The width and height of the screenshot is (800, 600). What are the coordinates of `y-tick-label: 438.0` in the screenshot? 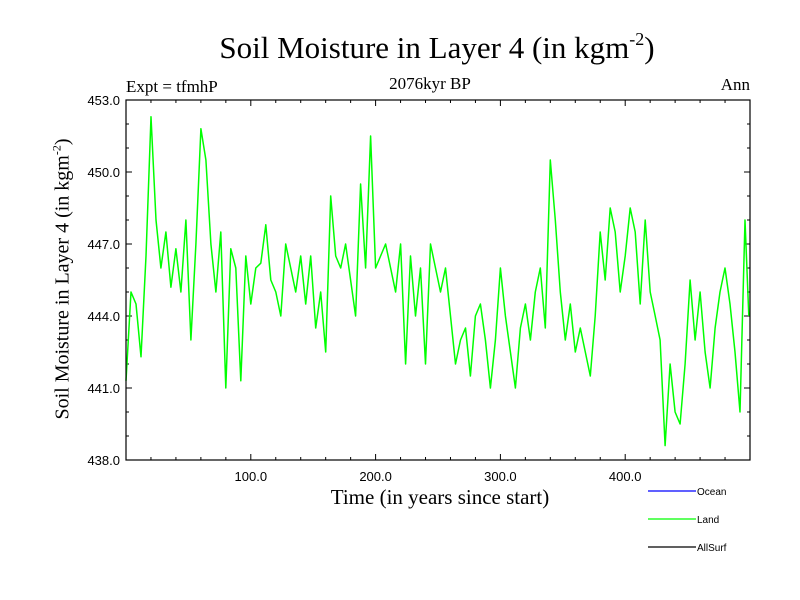 It's located at (103, 460).